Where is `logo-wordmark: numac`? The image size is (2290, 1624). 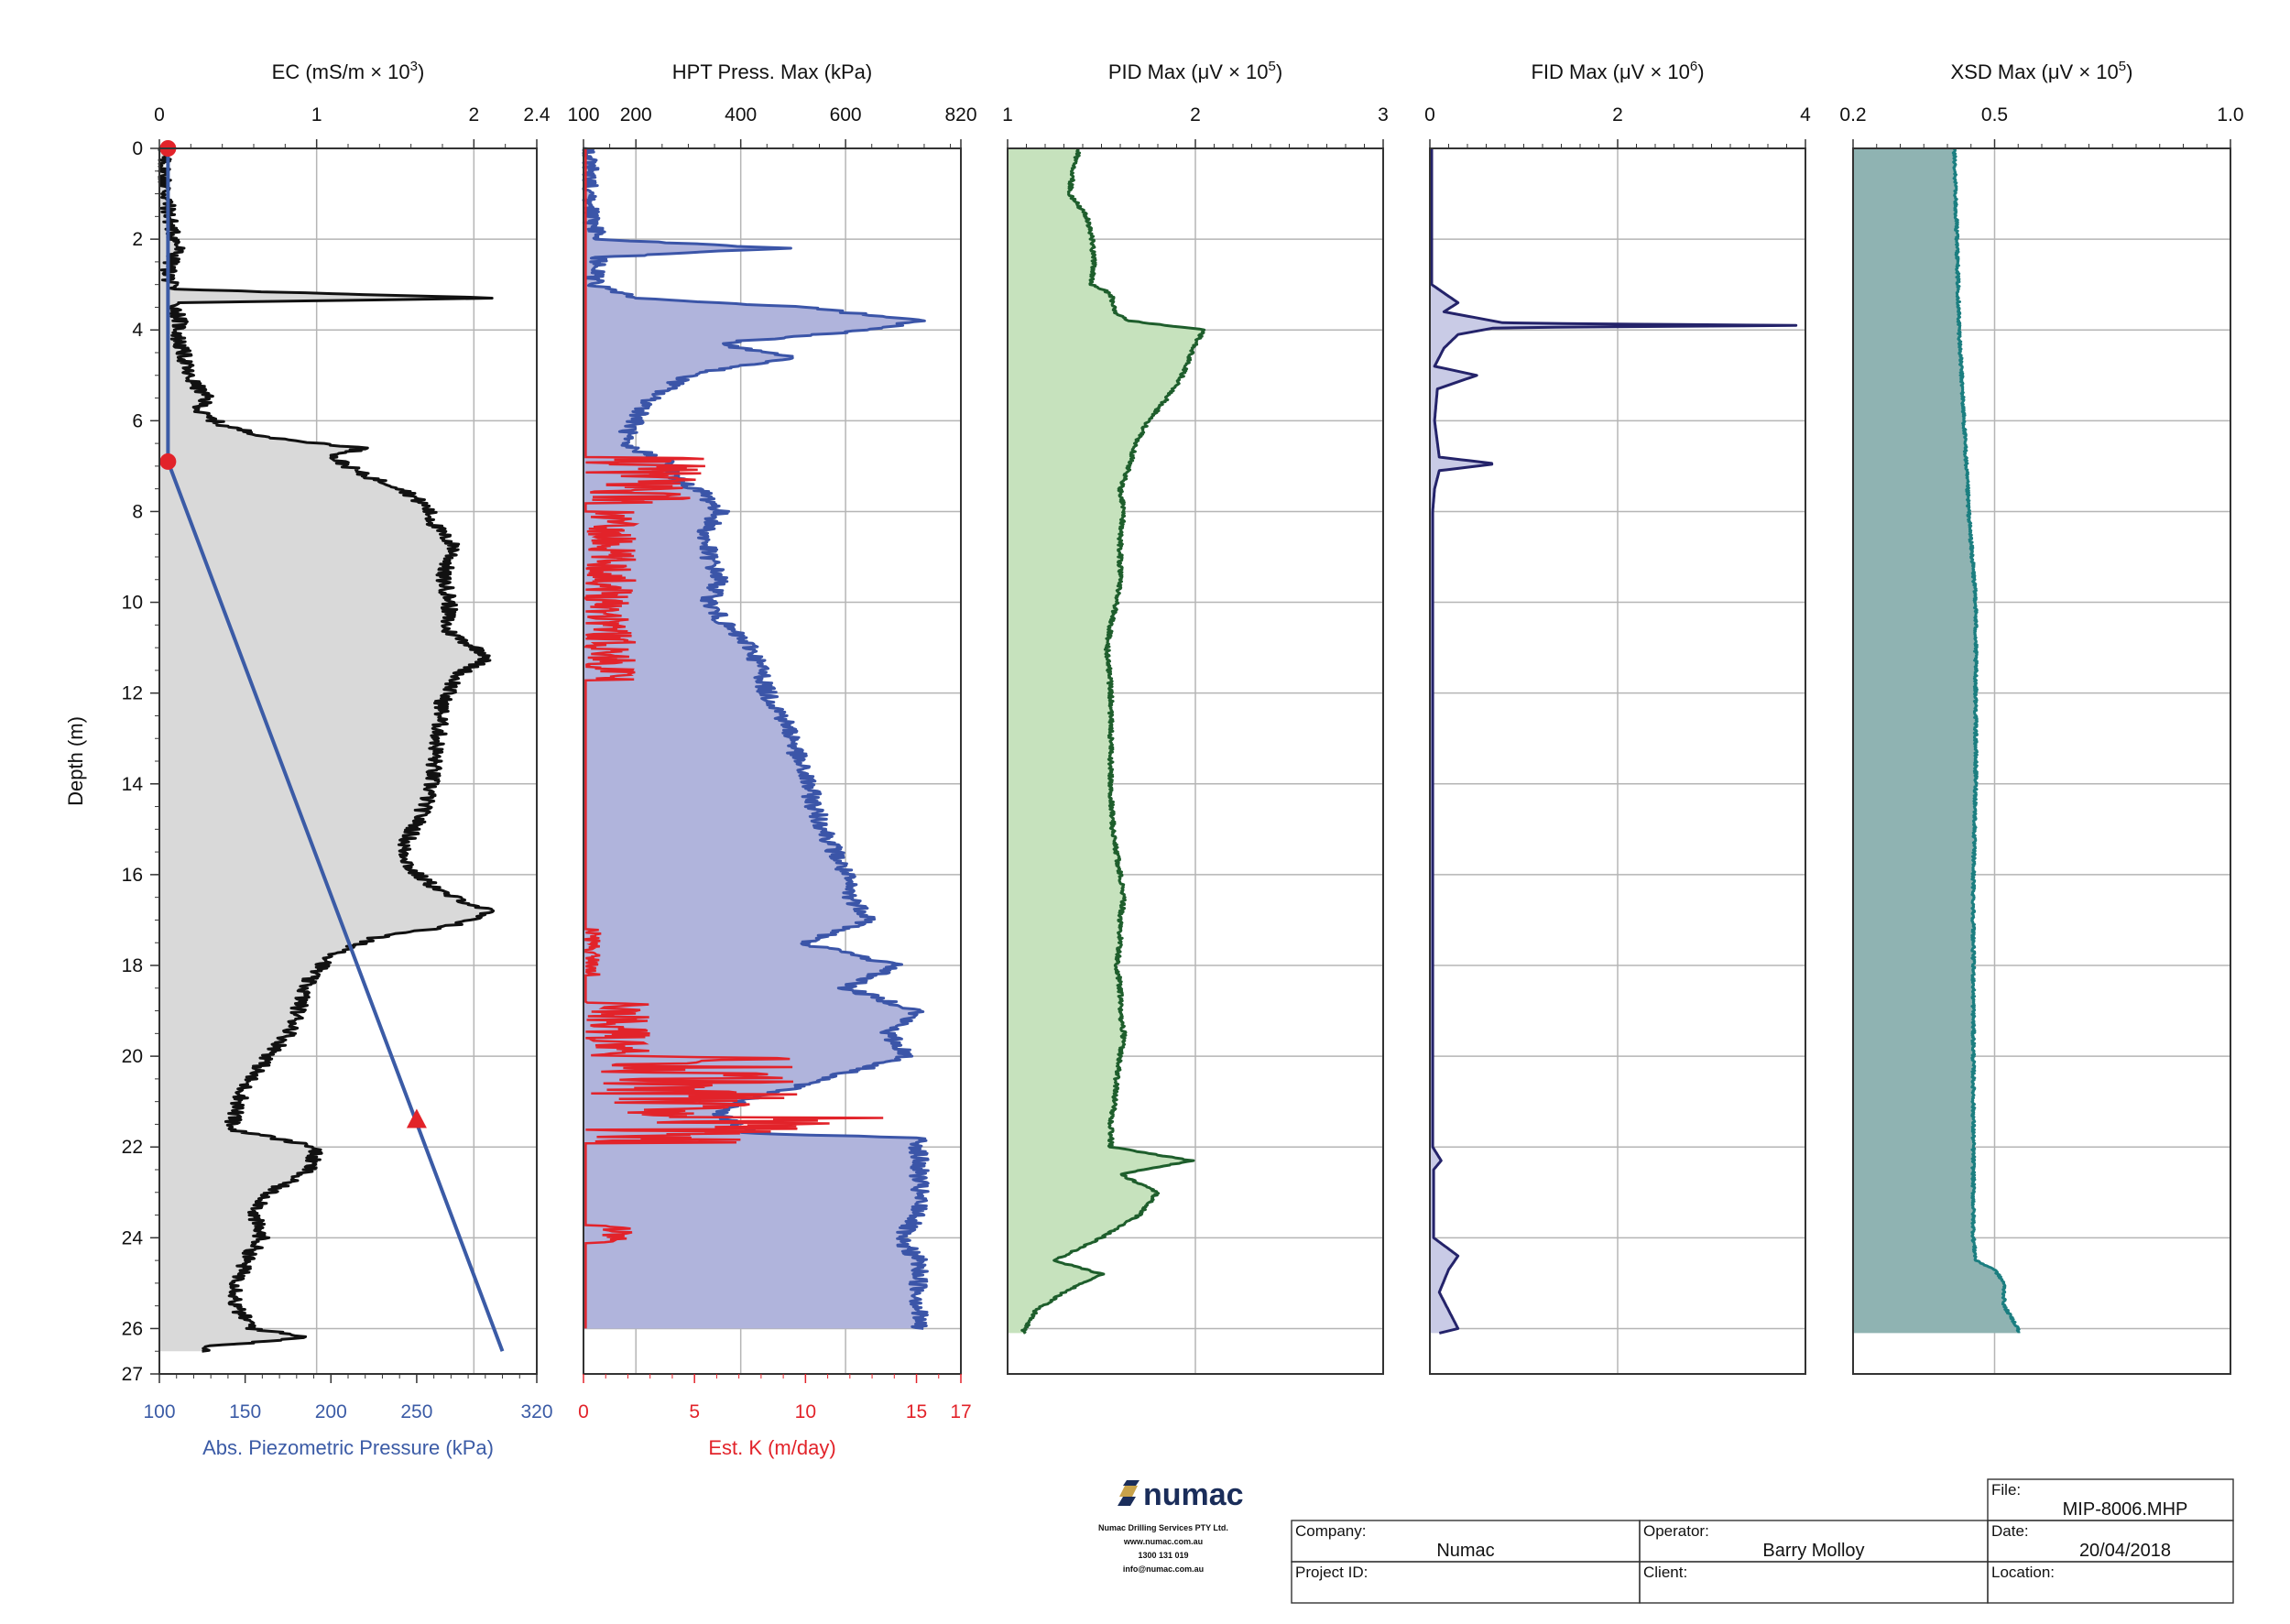
logo-wordmark: numac is located at coordinates (1193, 1494).